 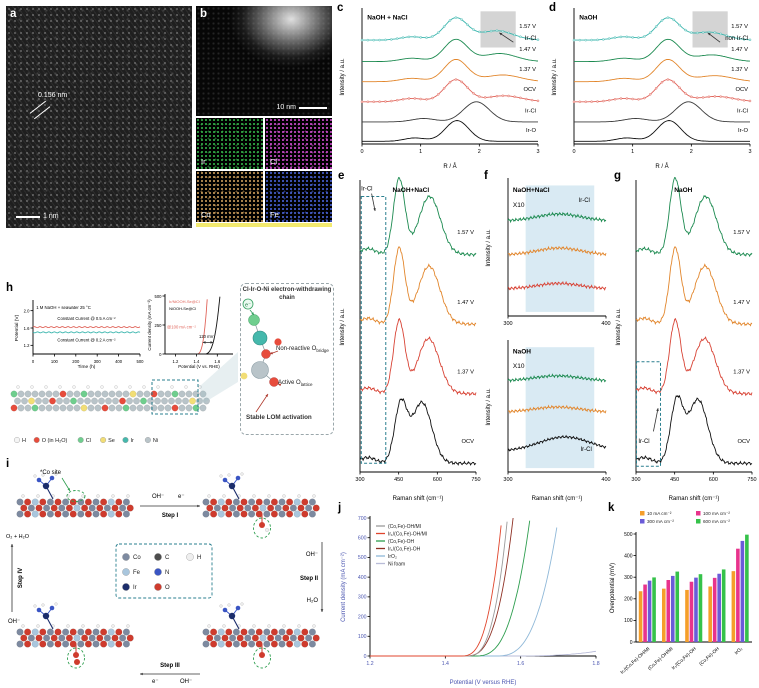 I want to click on eds-map-ir: Ir, so click(x=229, y=143).